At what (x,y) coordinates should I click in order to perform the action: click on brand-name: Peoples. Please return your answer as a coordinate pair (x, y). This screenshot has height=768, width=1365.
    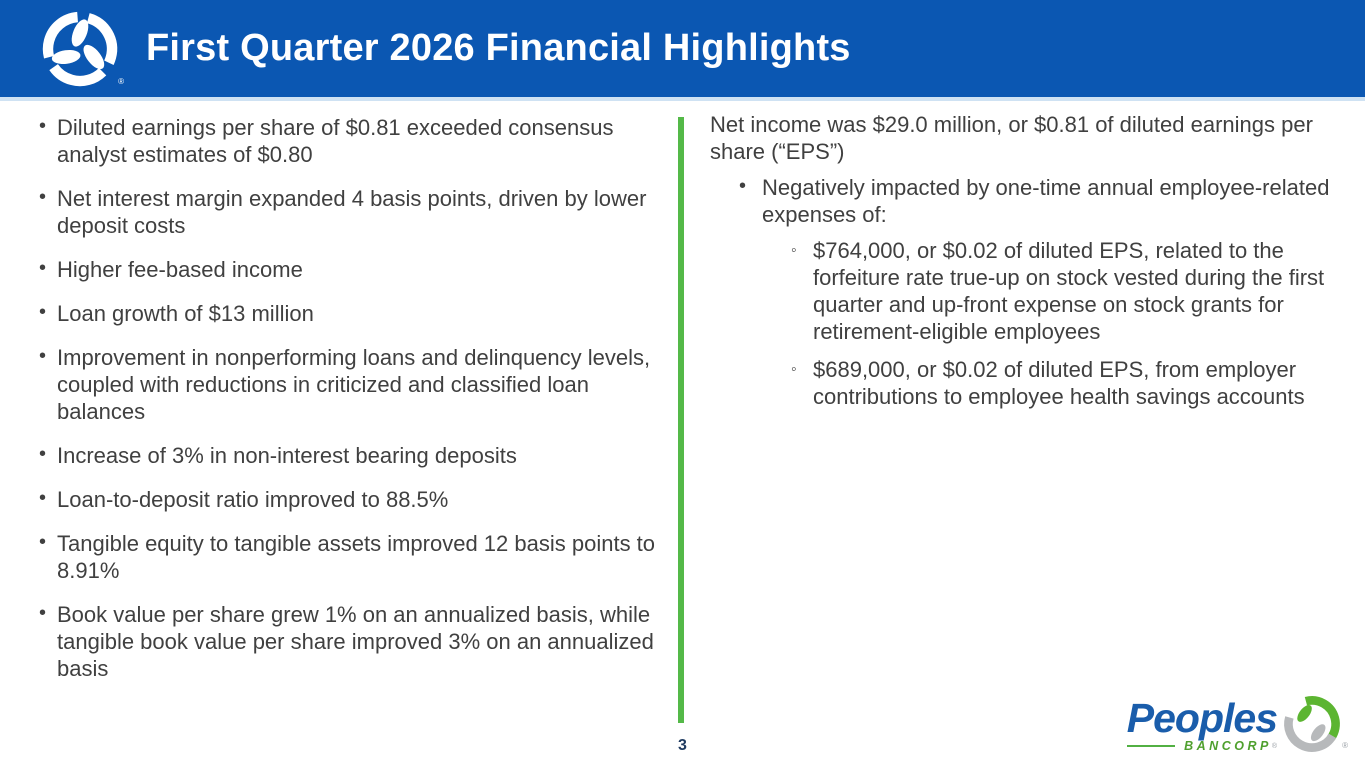
    Looking at the image, I should click on (1202, 718).